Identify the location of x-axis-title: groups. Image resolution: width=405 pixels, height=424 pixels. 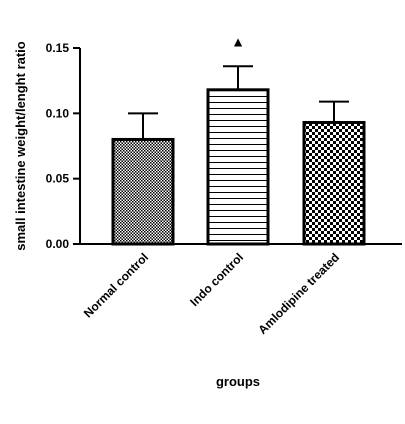
(238, 381).